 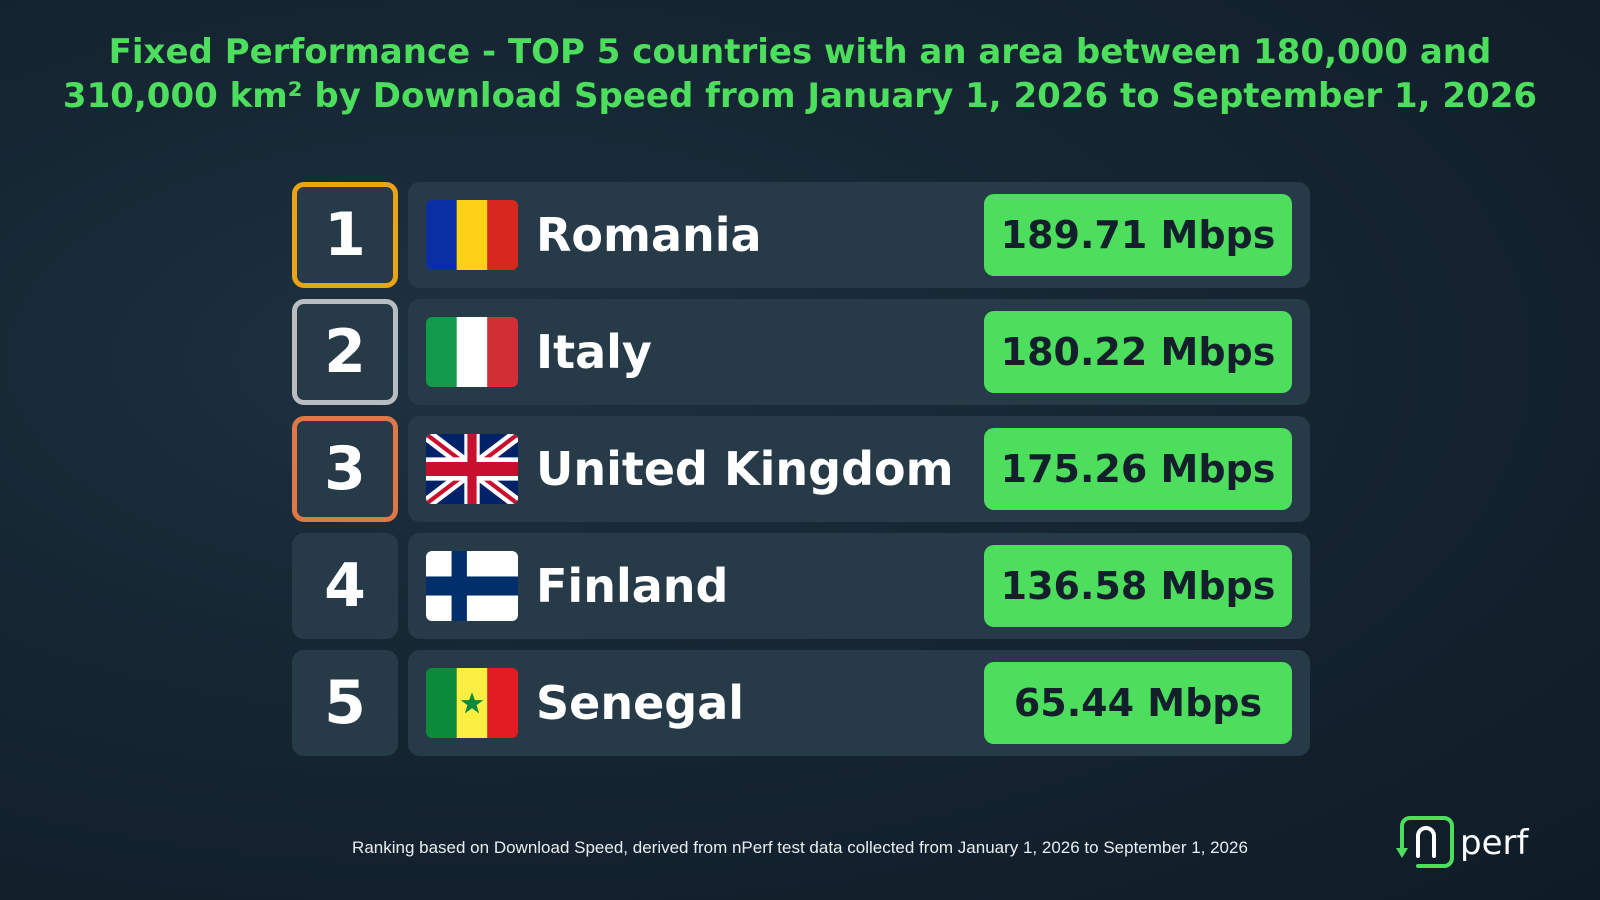 What do you see at coordinates (345, 469) in the screenshot?
I see `rank-badge: 3` at bounding box center [345, 469].